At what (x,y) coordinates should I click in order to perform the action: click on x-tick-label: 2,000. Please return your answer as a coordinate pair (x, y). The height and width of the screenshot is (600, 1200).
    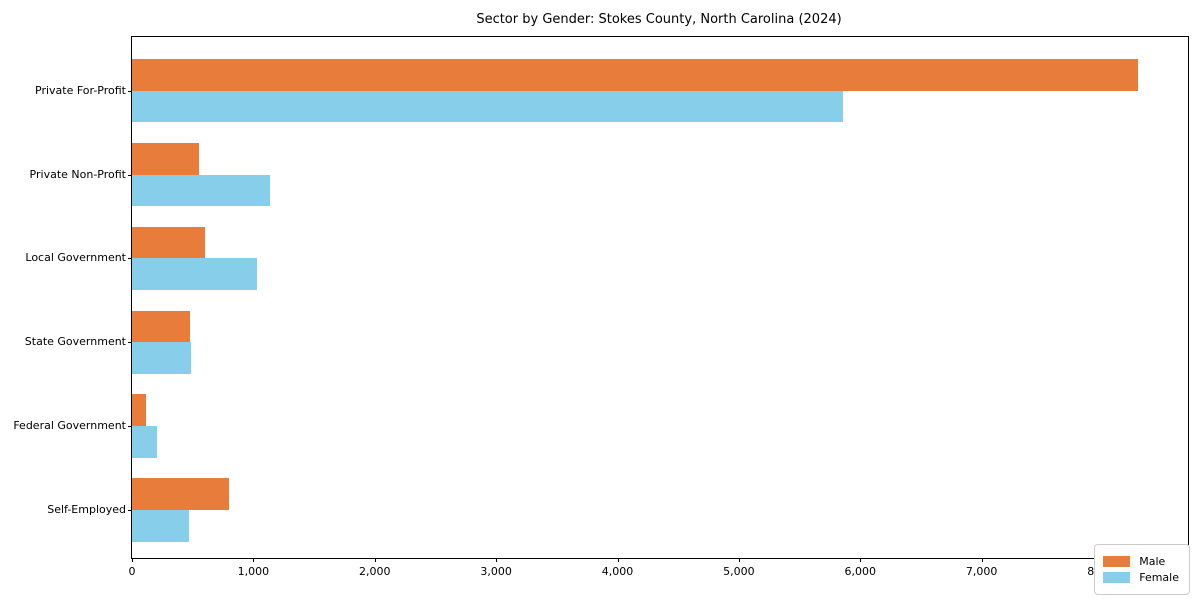
    Looking at the image, I should click on (375, 571).